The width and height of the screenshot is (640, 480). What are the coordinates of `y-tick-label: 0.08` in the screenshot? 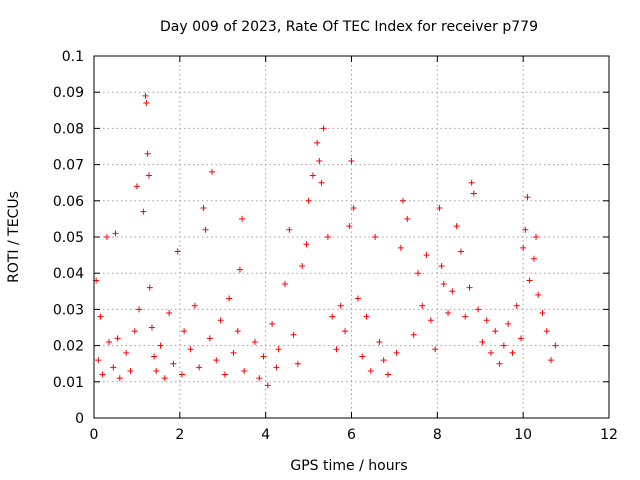 It's located at (68, 129).